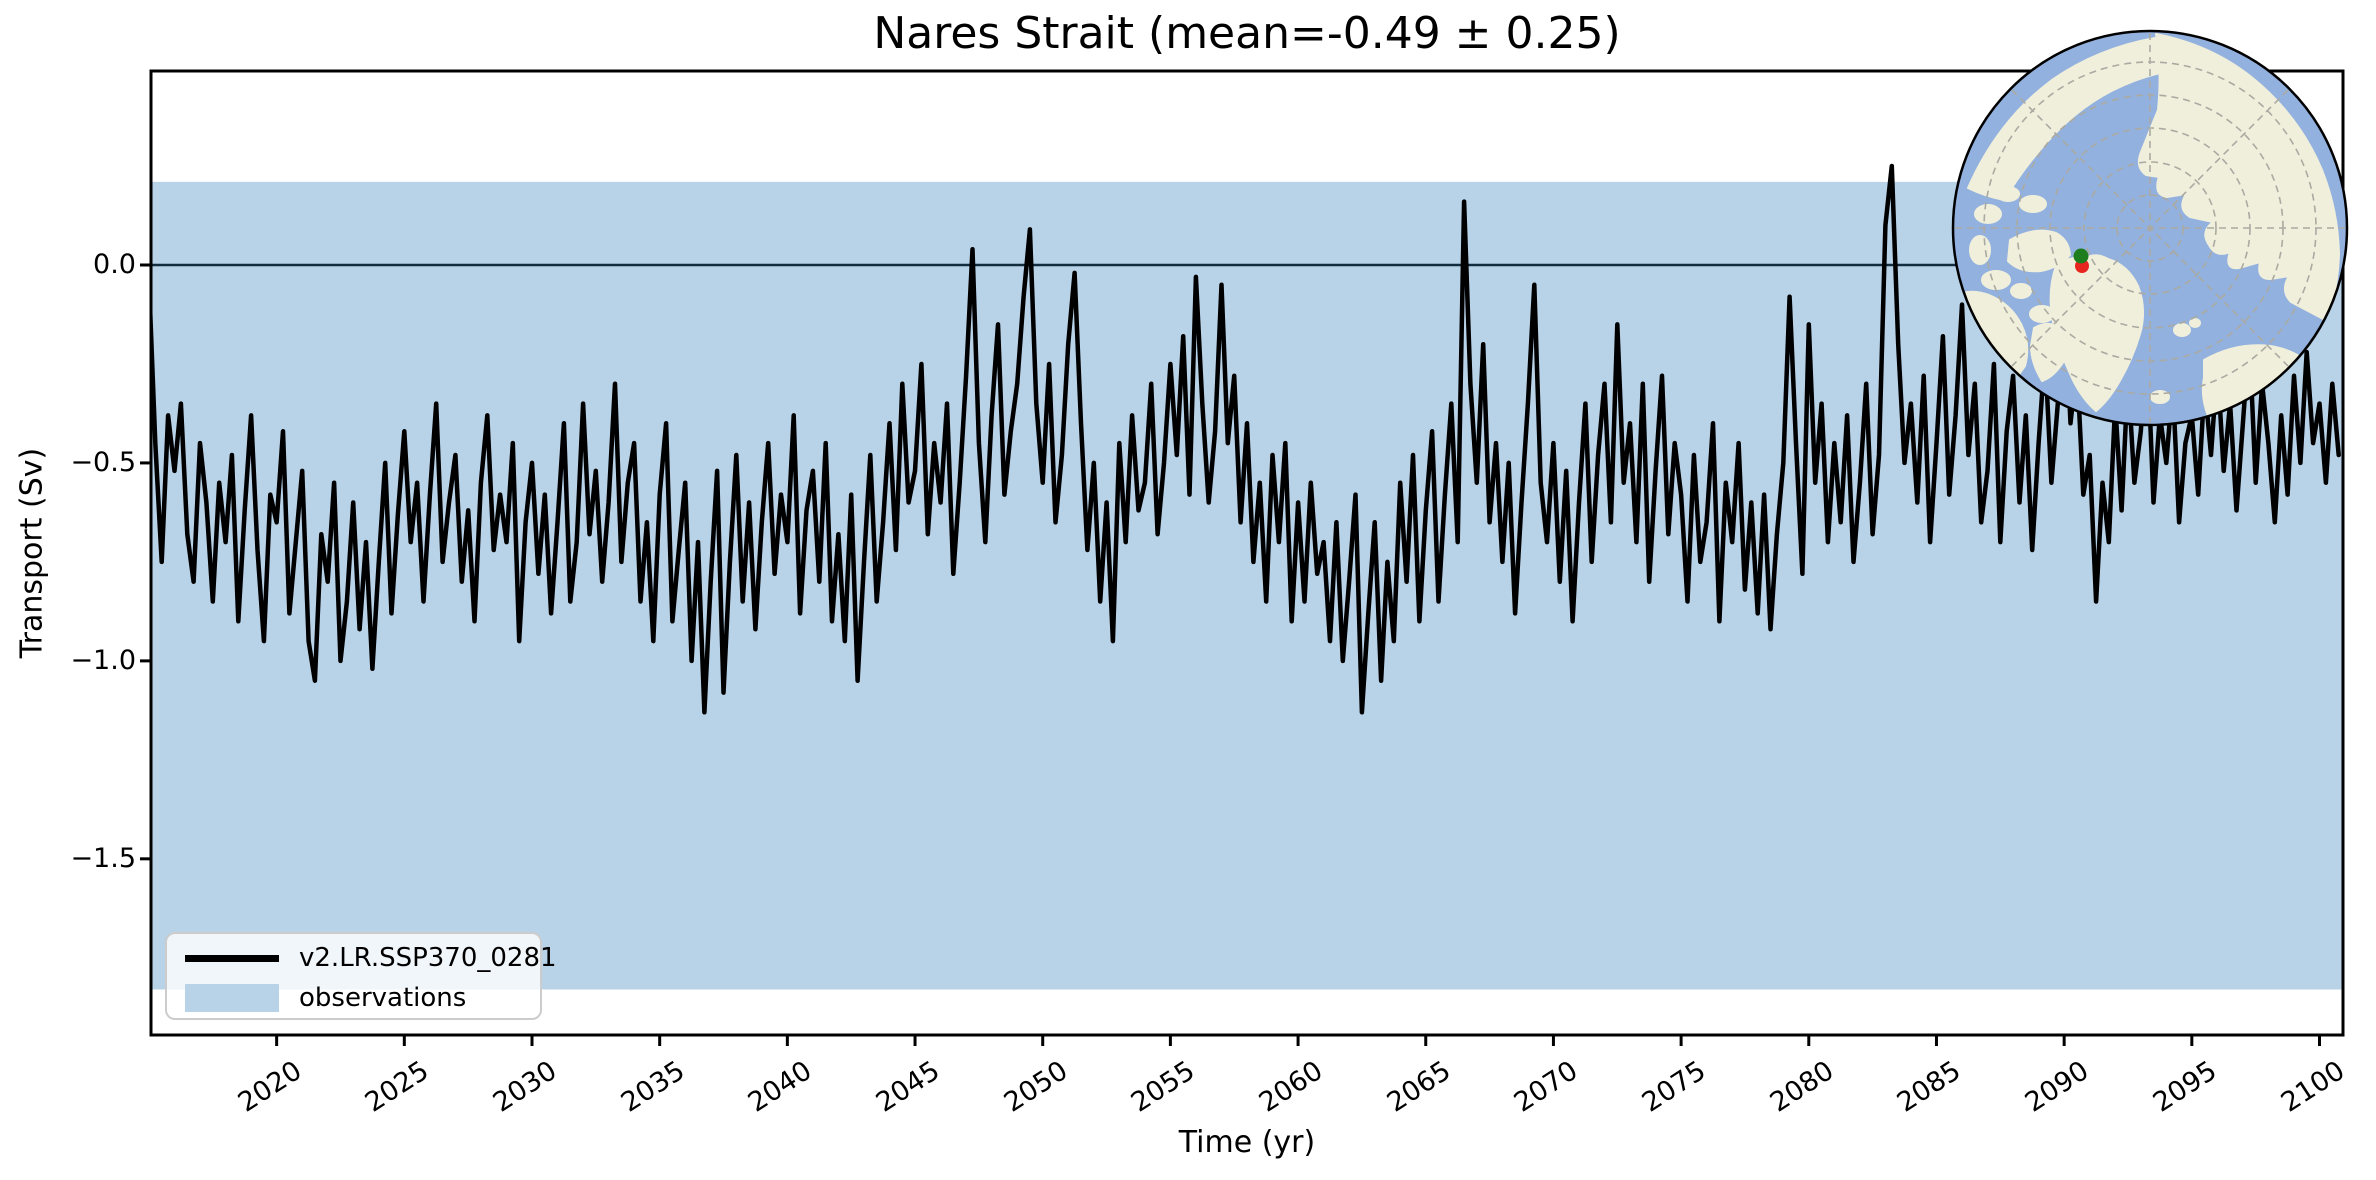 The height and width of the screenshot is (1180, 2376). I want to click on model-location-marker, so click(2081, 256).